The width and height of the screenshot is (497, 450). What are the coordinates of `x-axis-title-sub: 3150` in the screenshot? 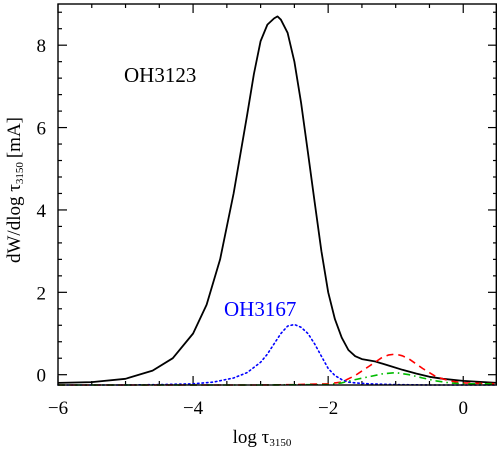 It's located at (280, 443).